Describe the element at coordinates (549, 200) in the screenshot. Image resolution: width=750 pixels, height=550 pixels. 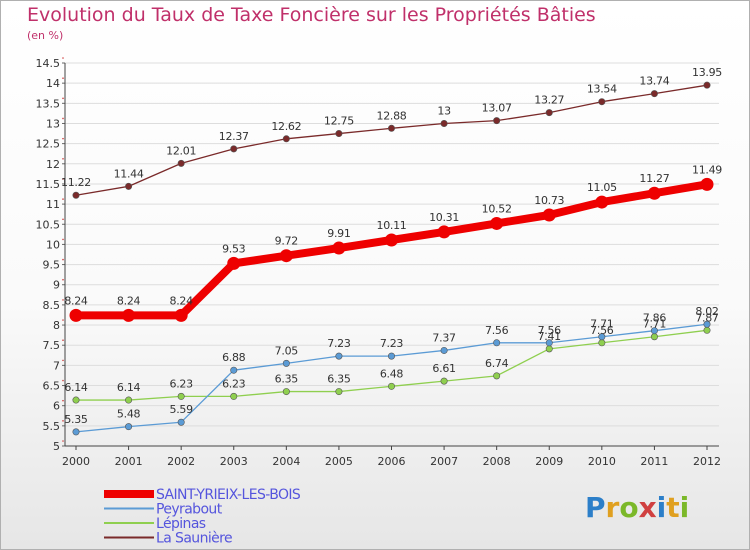
I see `data-label: 10.73` at that location.